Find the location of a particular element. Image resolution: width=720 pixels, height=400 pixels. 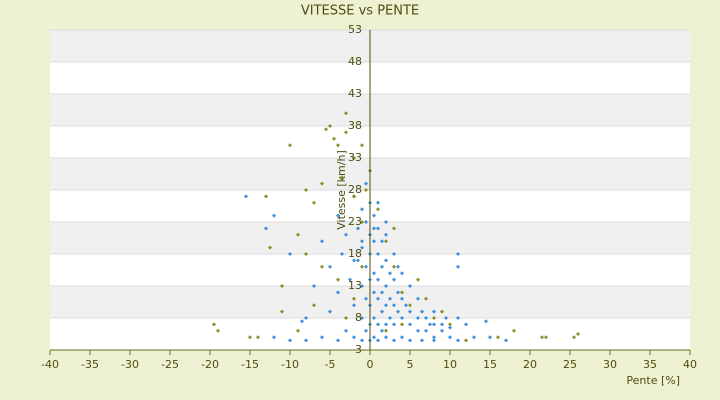

x-tick-label: -15 is located at coordinates (250, 364).